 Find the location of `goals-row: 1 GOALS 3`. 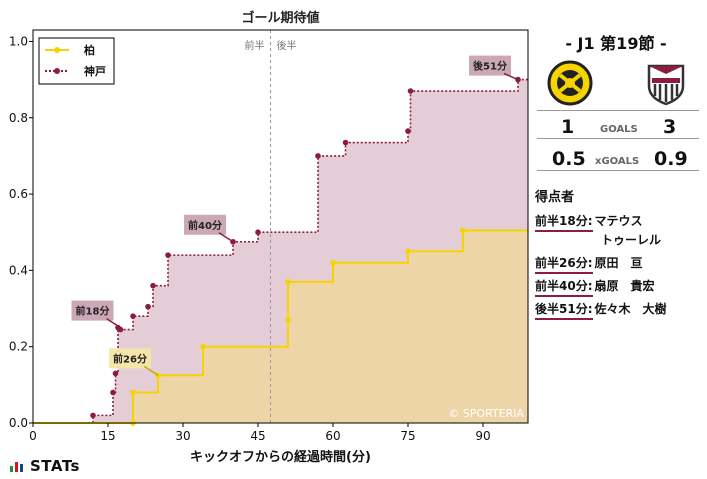

goals-row: 1 GOALS 3 is located at coordinates (616, 128).